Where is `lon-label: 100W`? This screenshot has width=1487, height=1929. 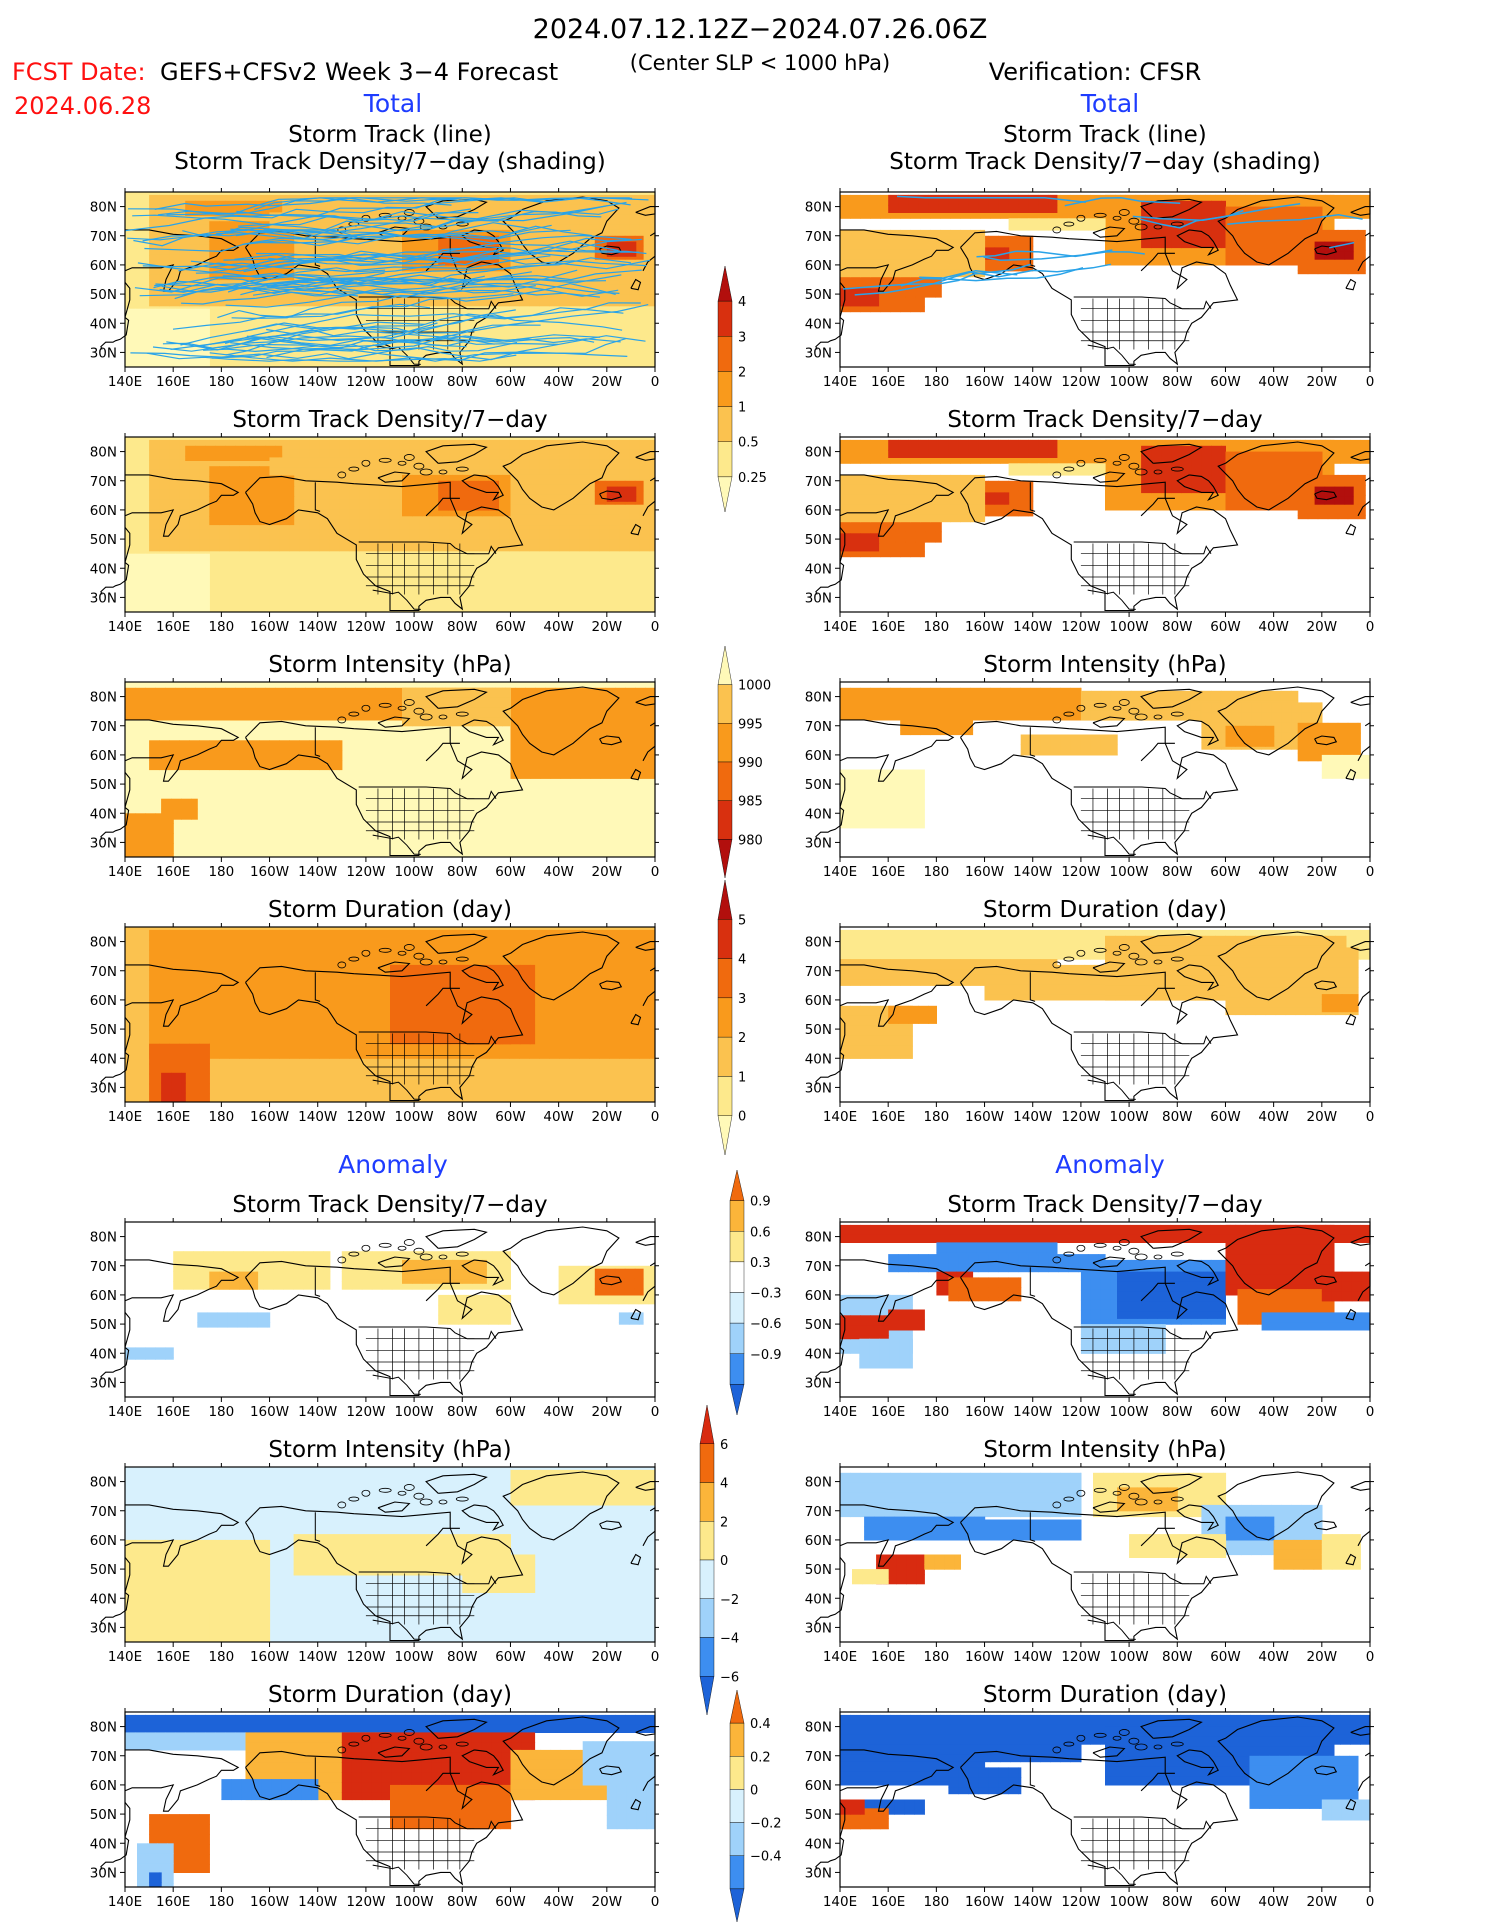
lon-label: 100W is located at coordinates (414, 382).